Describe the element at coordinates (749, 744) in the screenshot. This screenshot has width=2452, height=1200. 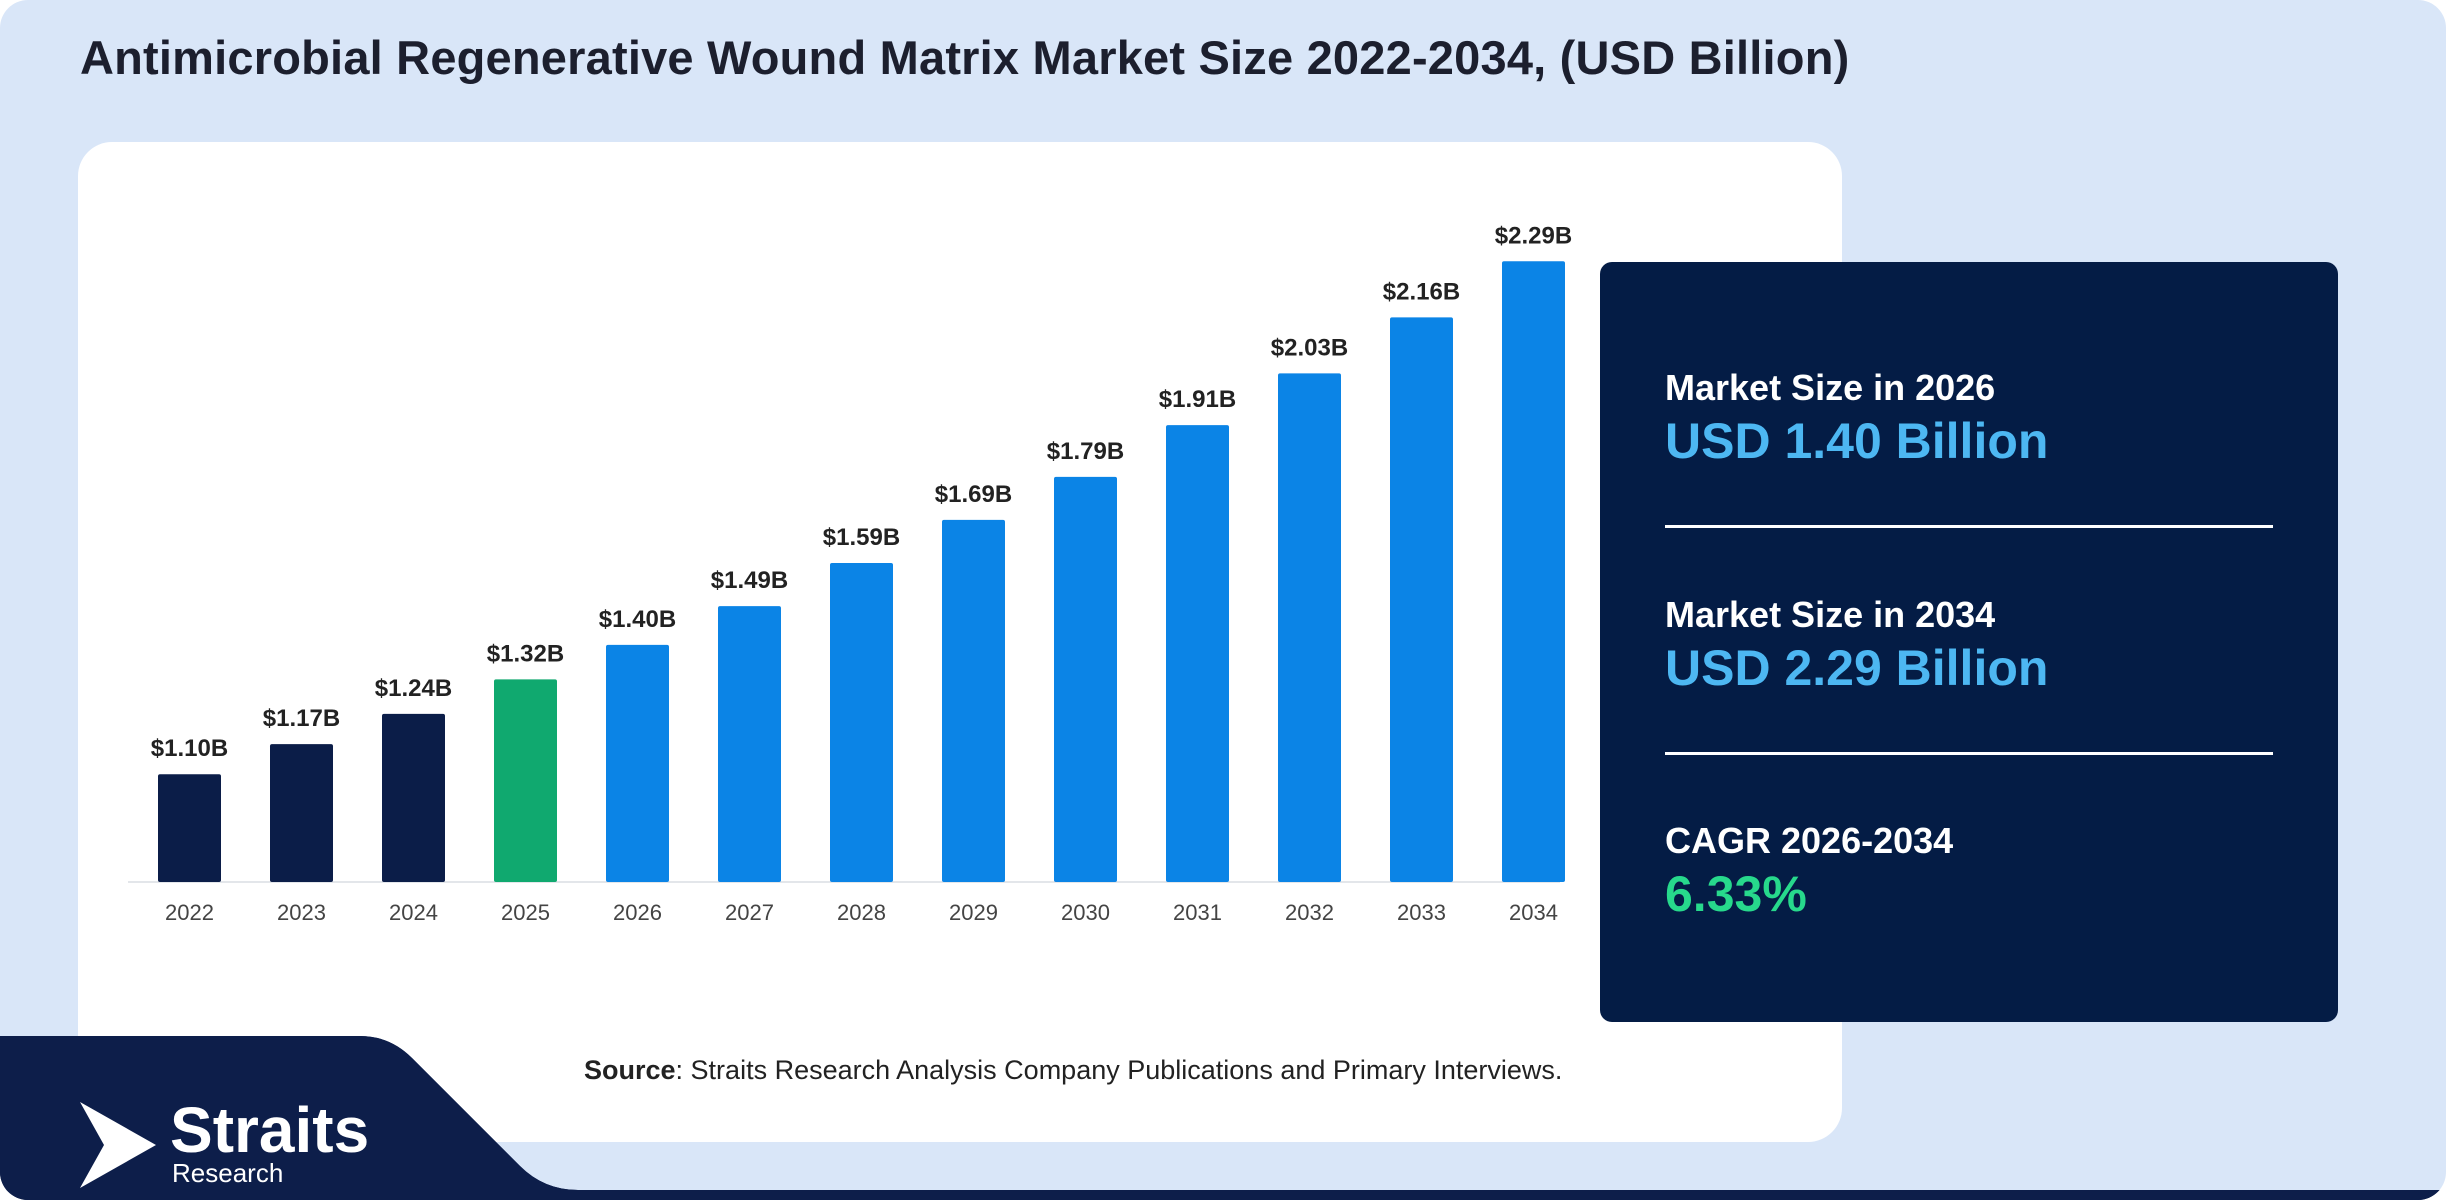
I see `bar-2027` at that location.